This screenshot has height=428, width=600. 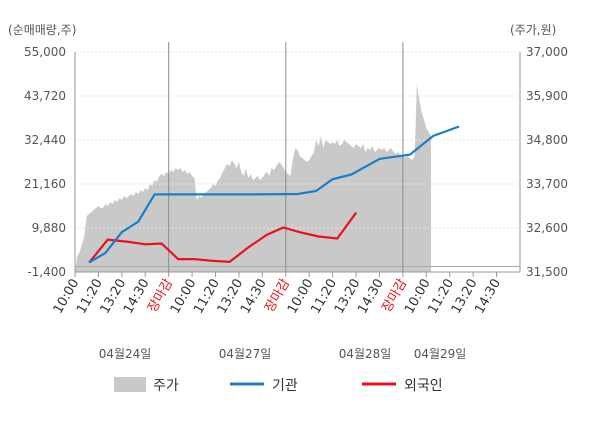 I want to click on left-tick-label: 21,160, so click(x=45, y=184).